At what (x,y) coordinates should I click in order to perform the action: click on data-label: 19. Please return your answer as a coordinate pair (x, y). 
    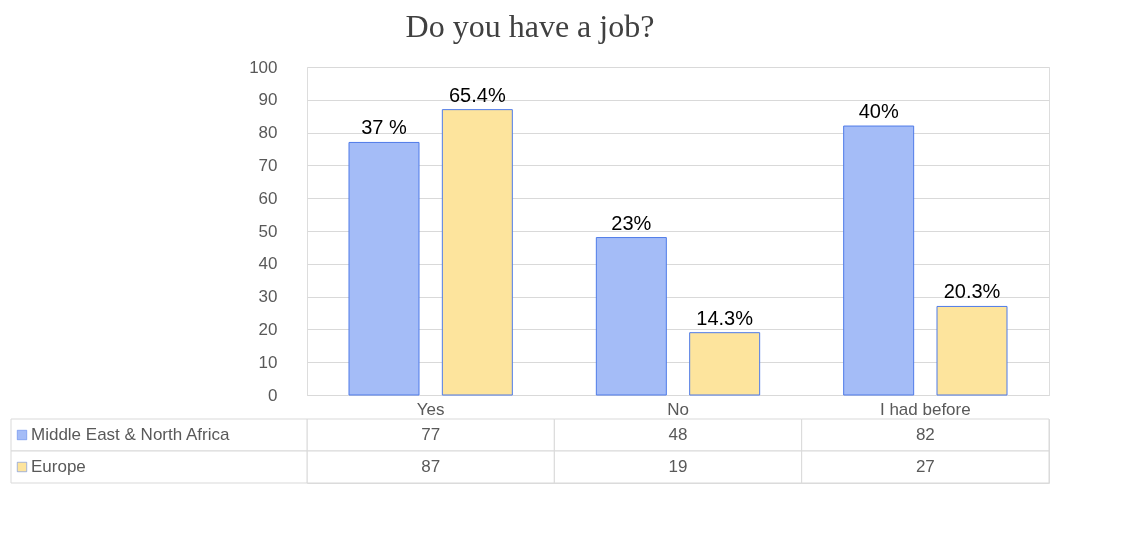
    Looking at the image, I should click on (678, 466).